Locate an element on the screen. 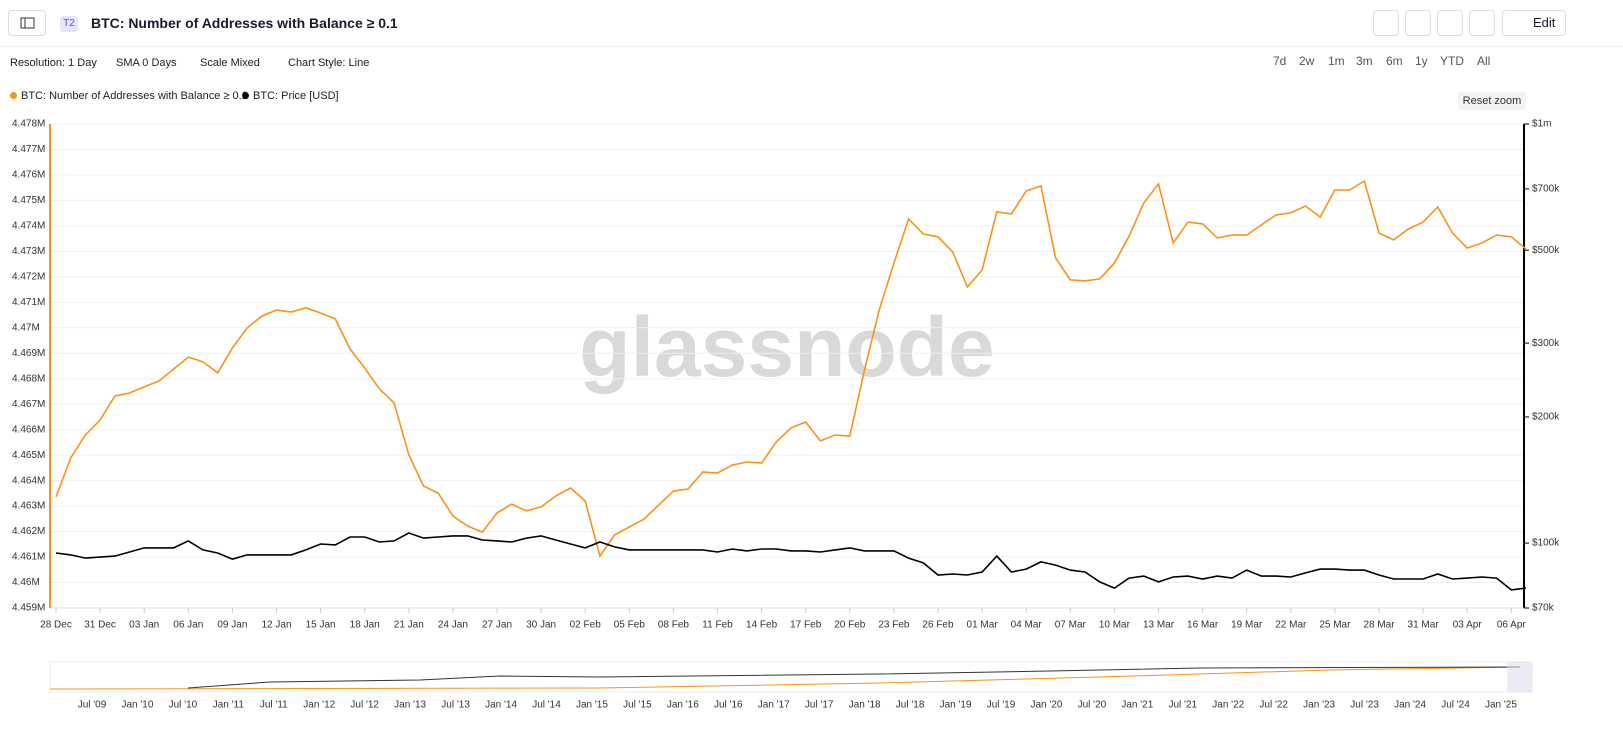  x-tick-label: 16 Mar is located at coordinates (1203, 625).